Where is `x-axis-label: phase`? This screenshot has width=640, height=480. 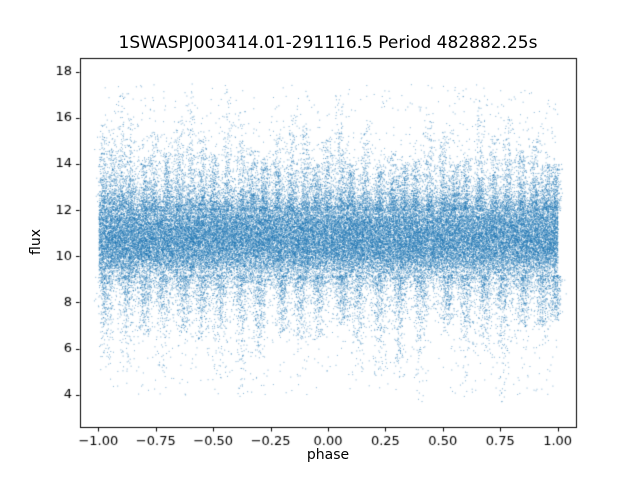
x-axis-label: phase is located at coordinates (328, 455).